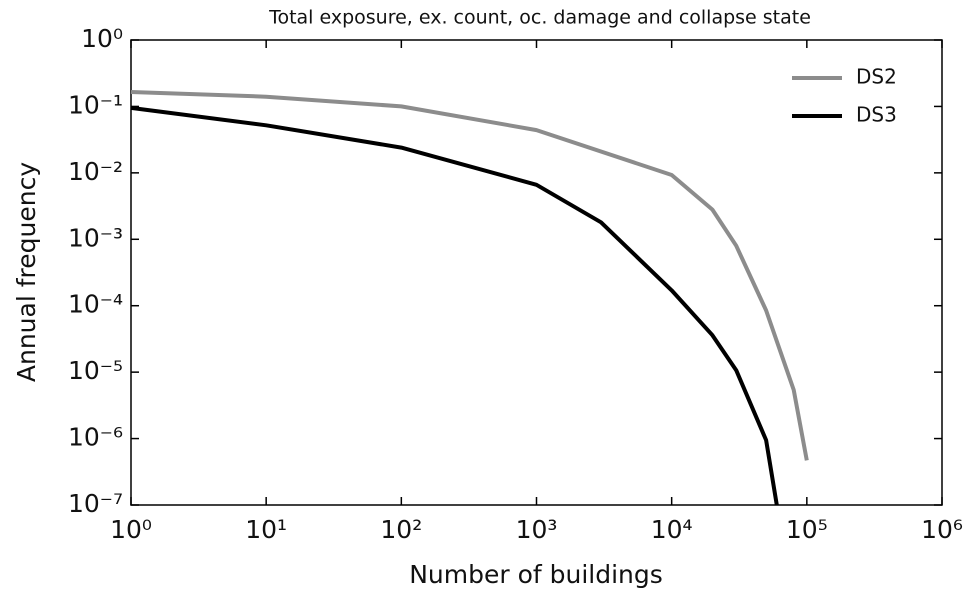  Describe the element at coordinates (95, 171) in the screenshot. I see `y-tick-label: 10⁻²` at that location.